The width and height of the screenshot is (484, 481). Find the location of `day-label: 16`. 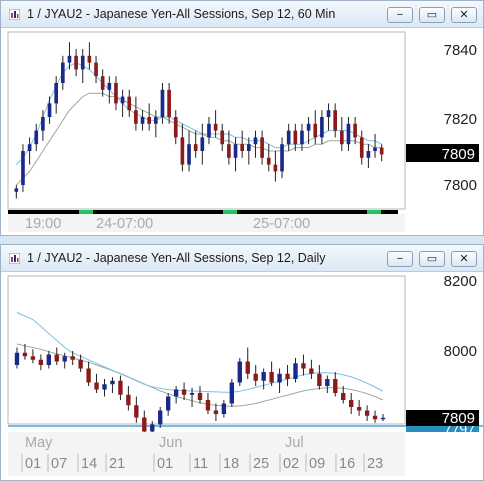

day-label: 16 is located at coordinates (347, 464).